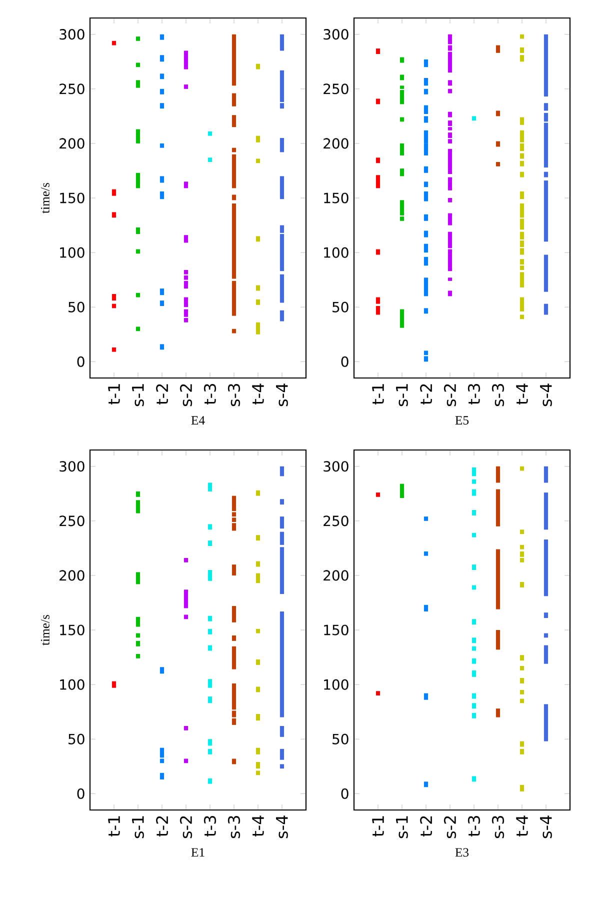 The height and width of the screenshot is (900, 600). I want to click on x-axis-title: E1, so click(197, 852).